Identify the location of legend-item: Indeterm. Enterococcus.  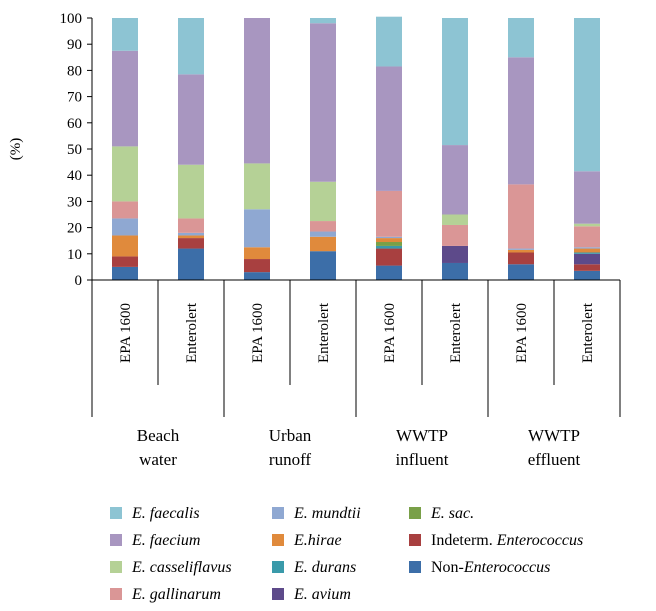
(496, 540).